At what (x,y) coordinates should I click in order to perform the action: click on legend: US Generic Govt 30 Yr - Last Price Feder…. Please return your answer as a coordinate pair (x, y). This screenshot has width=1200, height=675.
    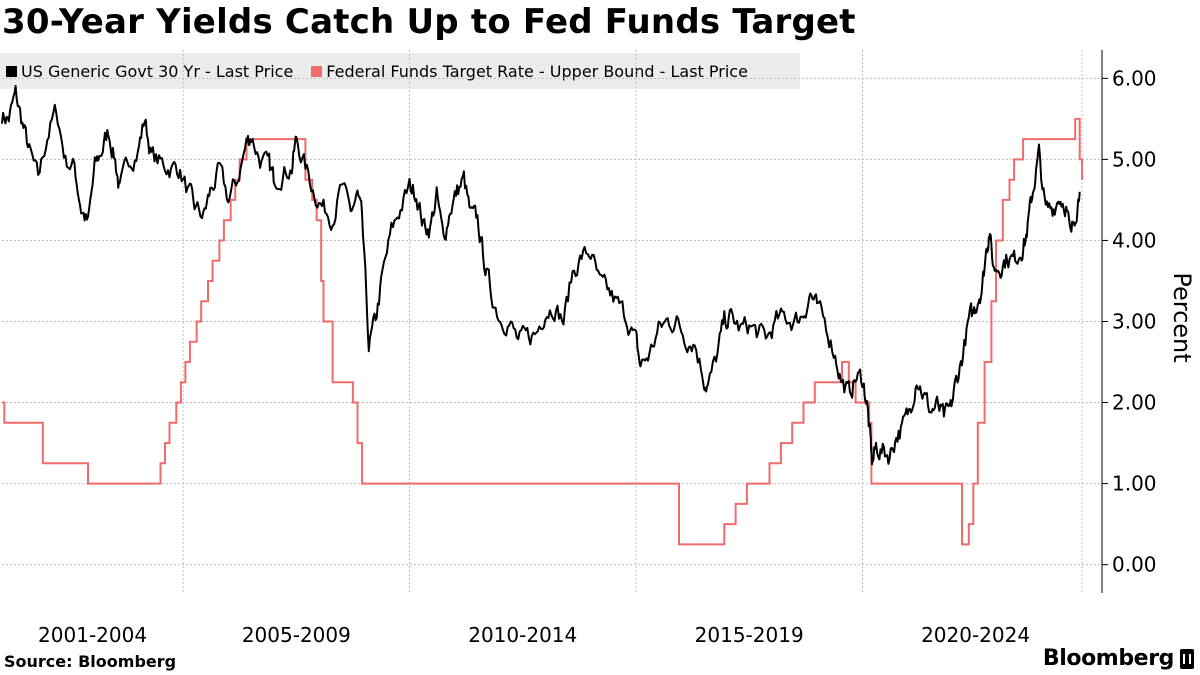
    Looking at the image, I should click on (400, 71).